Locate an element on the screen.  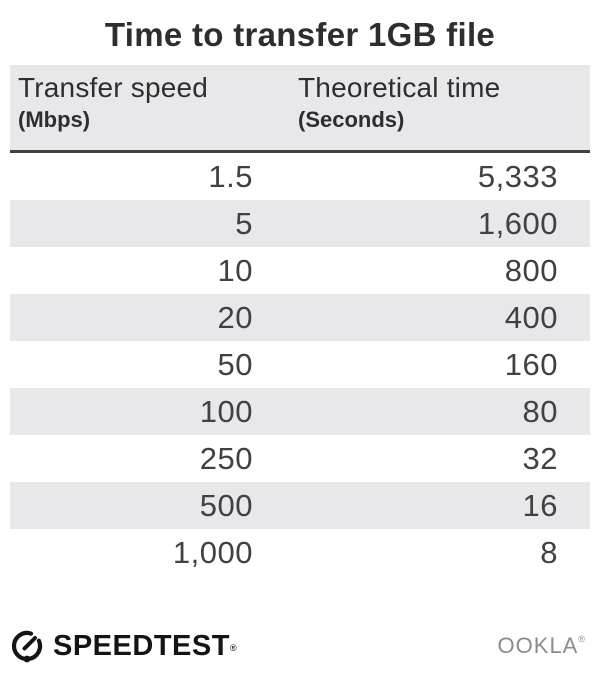
time-value: 800 is located at coordinates (531, 270).